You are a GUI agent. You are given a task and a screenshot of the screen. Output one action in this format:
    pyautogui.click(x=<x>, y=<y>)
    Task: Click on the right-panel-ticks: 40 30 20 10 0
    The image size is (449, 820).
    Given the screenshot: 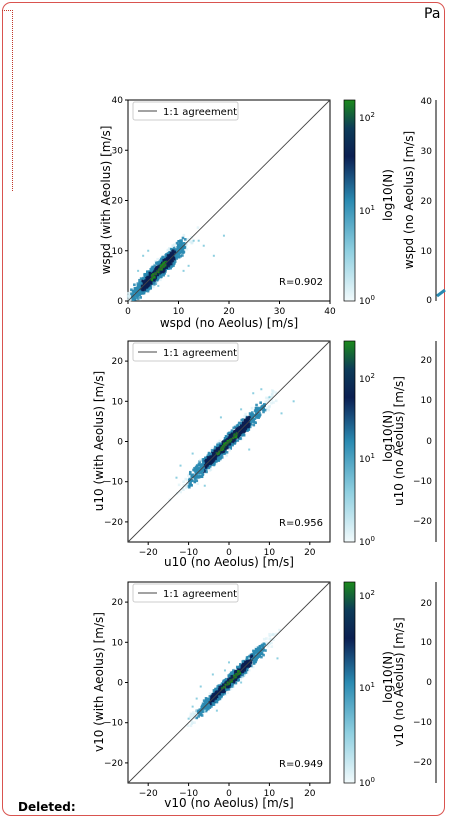 What is the action you would take?
    pyautogui.click(x=427, y=201)
    